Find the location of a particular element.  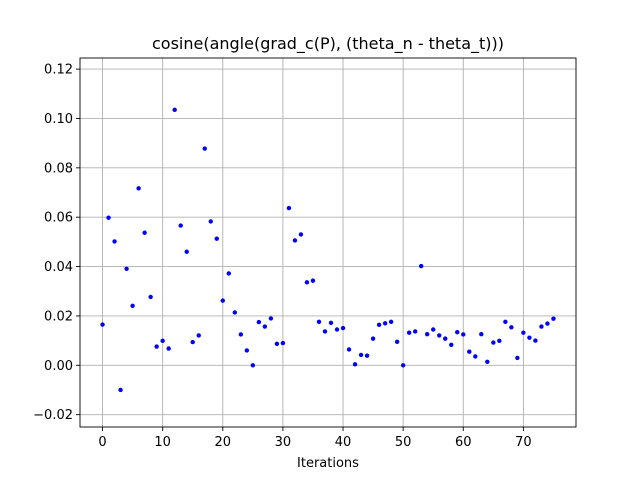

x-tick-label: 60 is located at coordinates (463, 442).